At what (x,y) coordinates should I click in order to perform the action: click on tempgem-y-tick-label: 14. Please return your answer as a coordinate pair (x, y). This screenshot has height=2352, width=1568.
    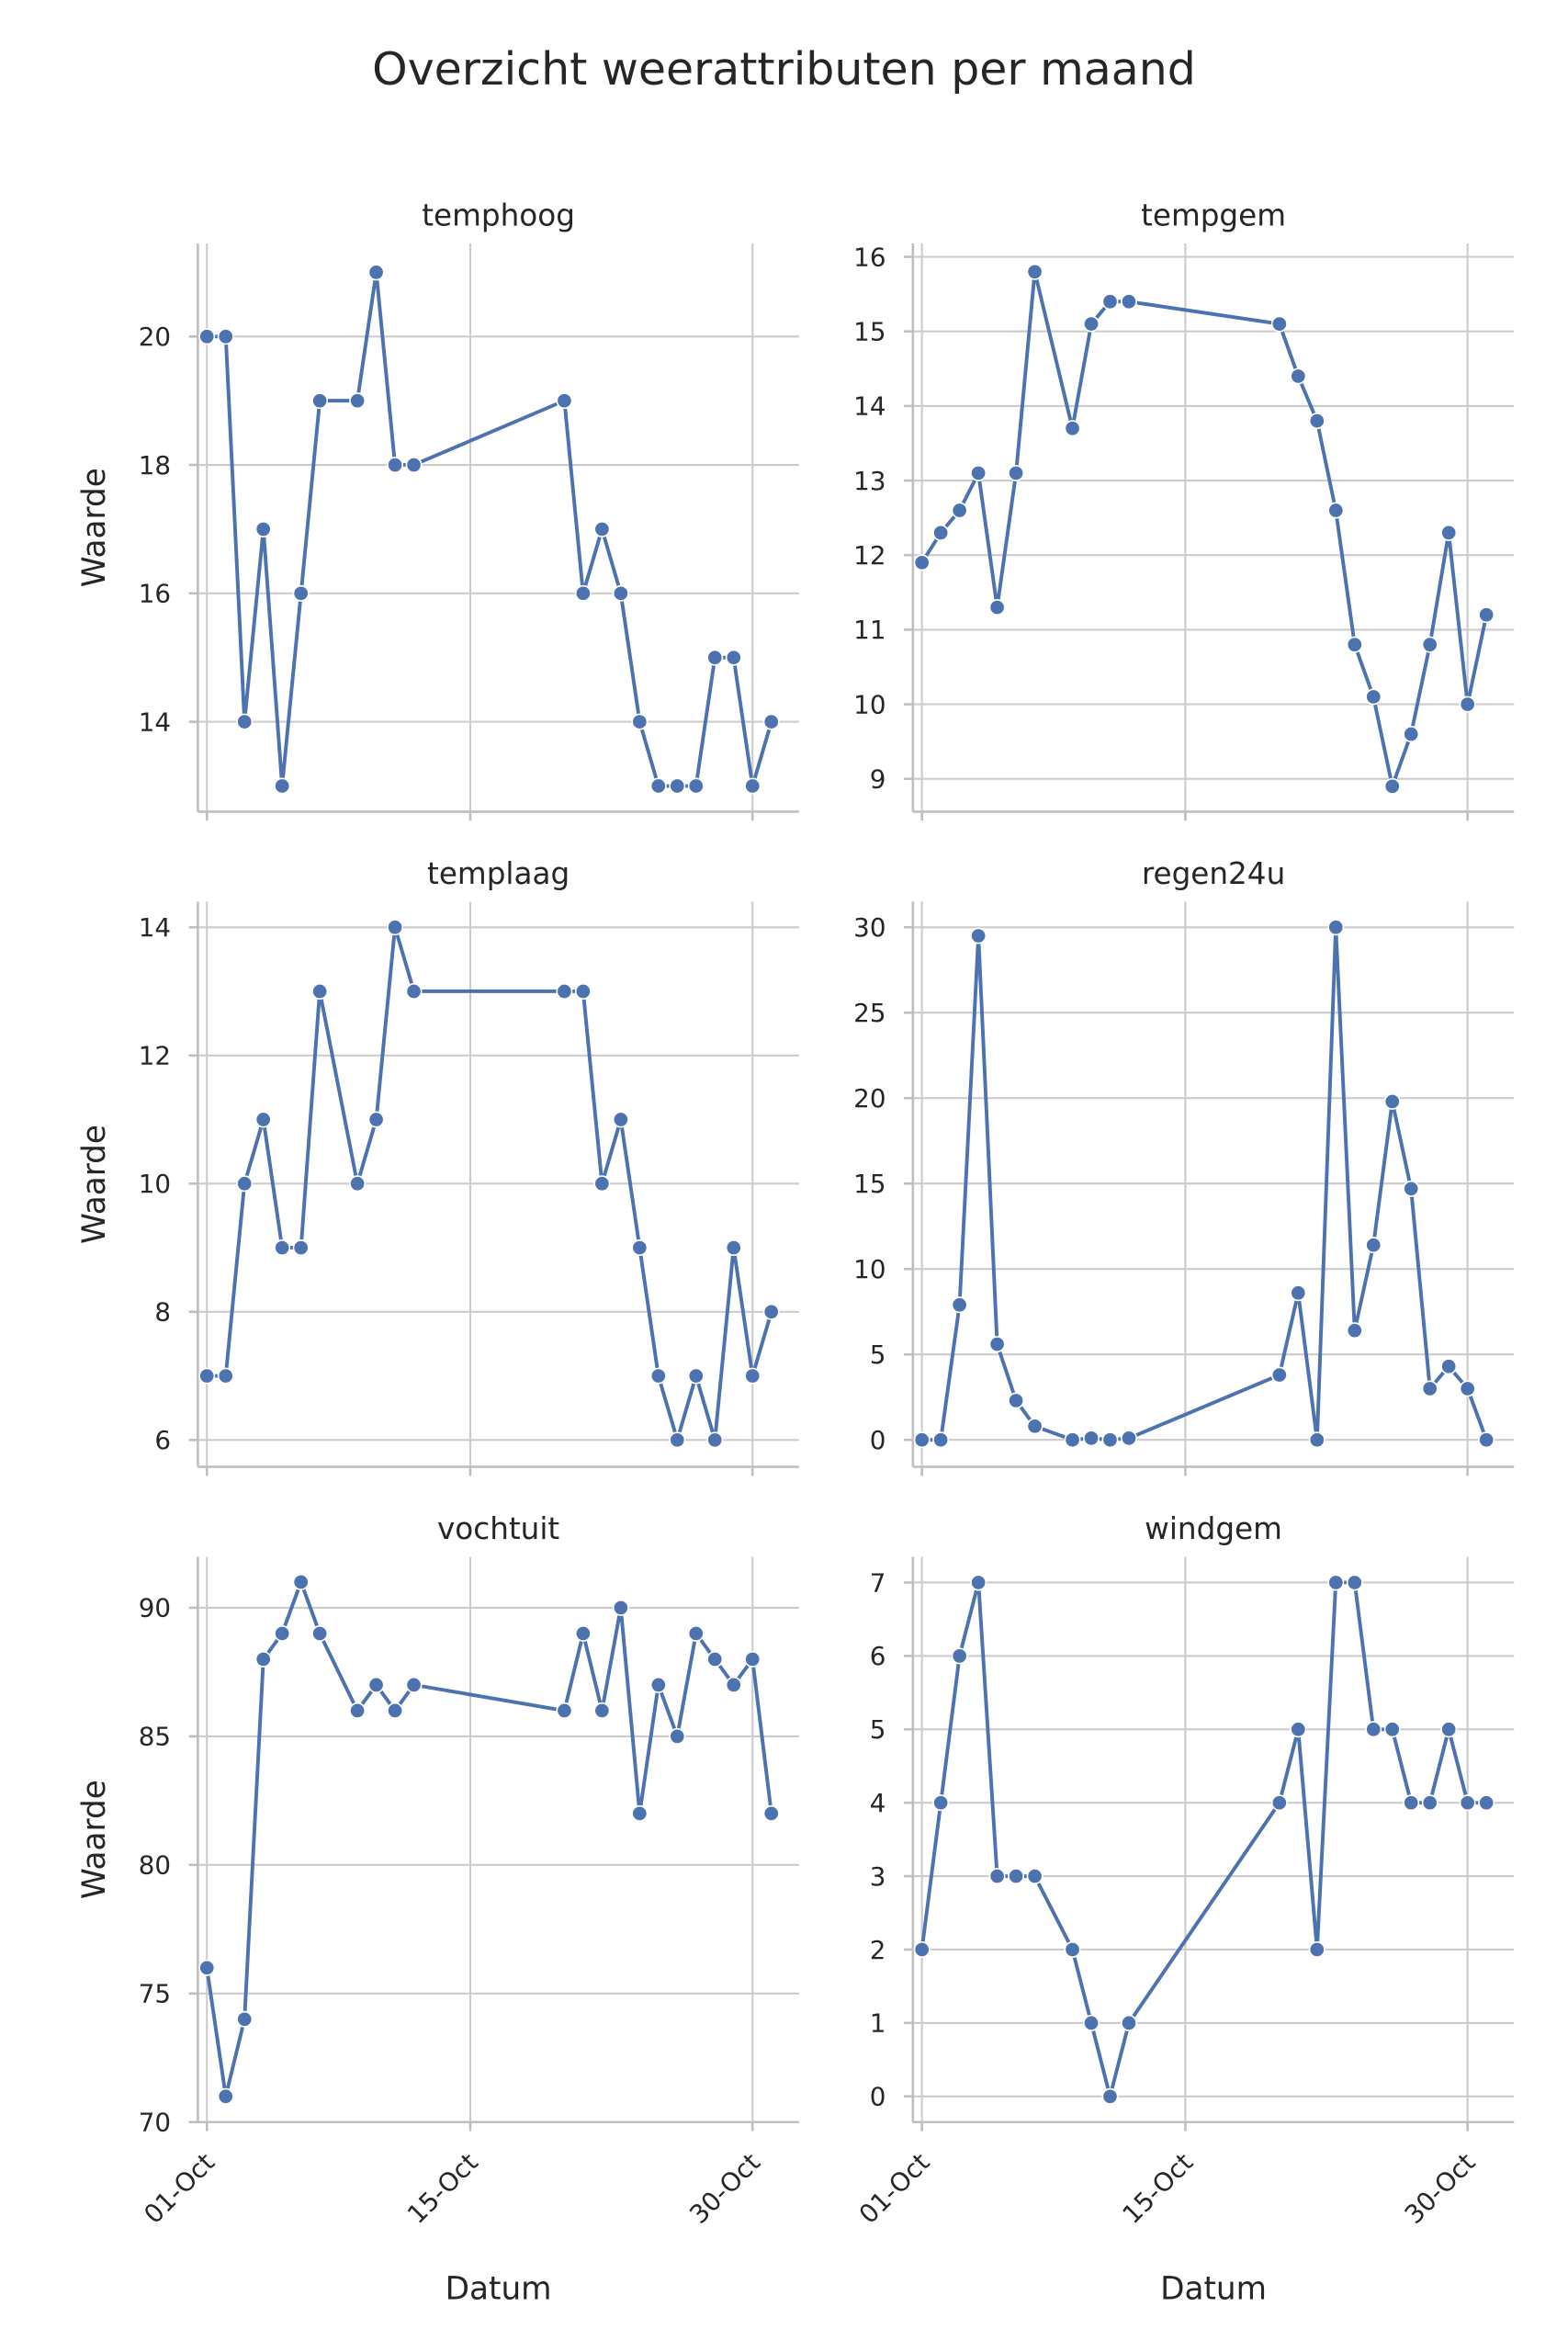
    Looking at the image, I should click on (869, 406).